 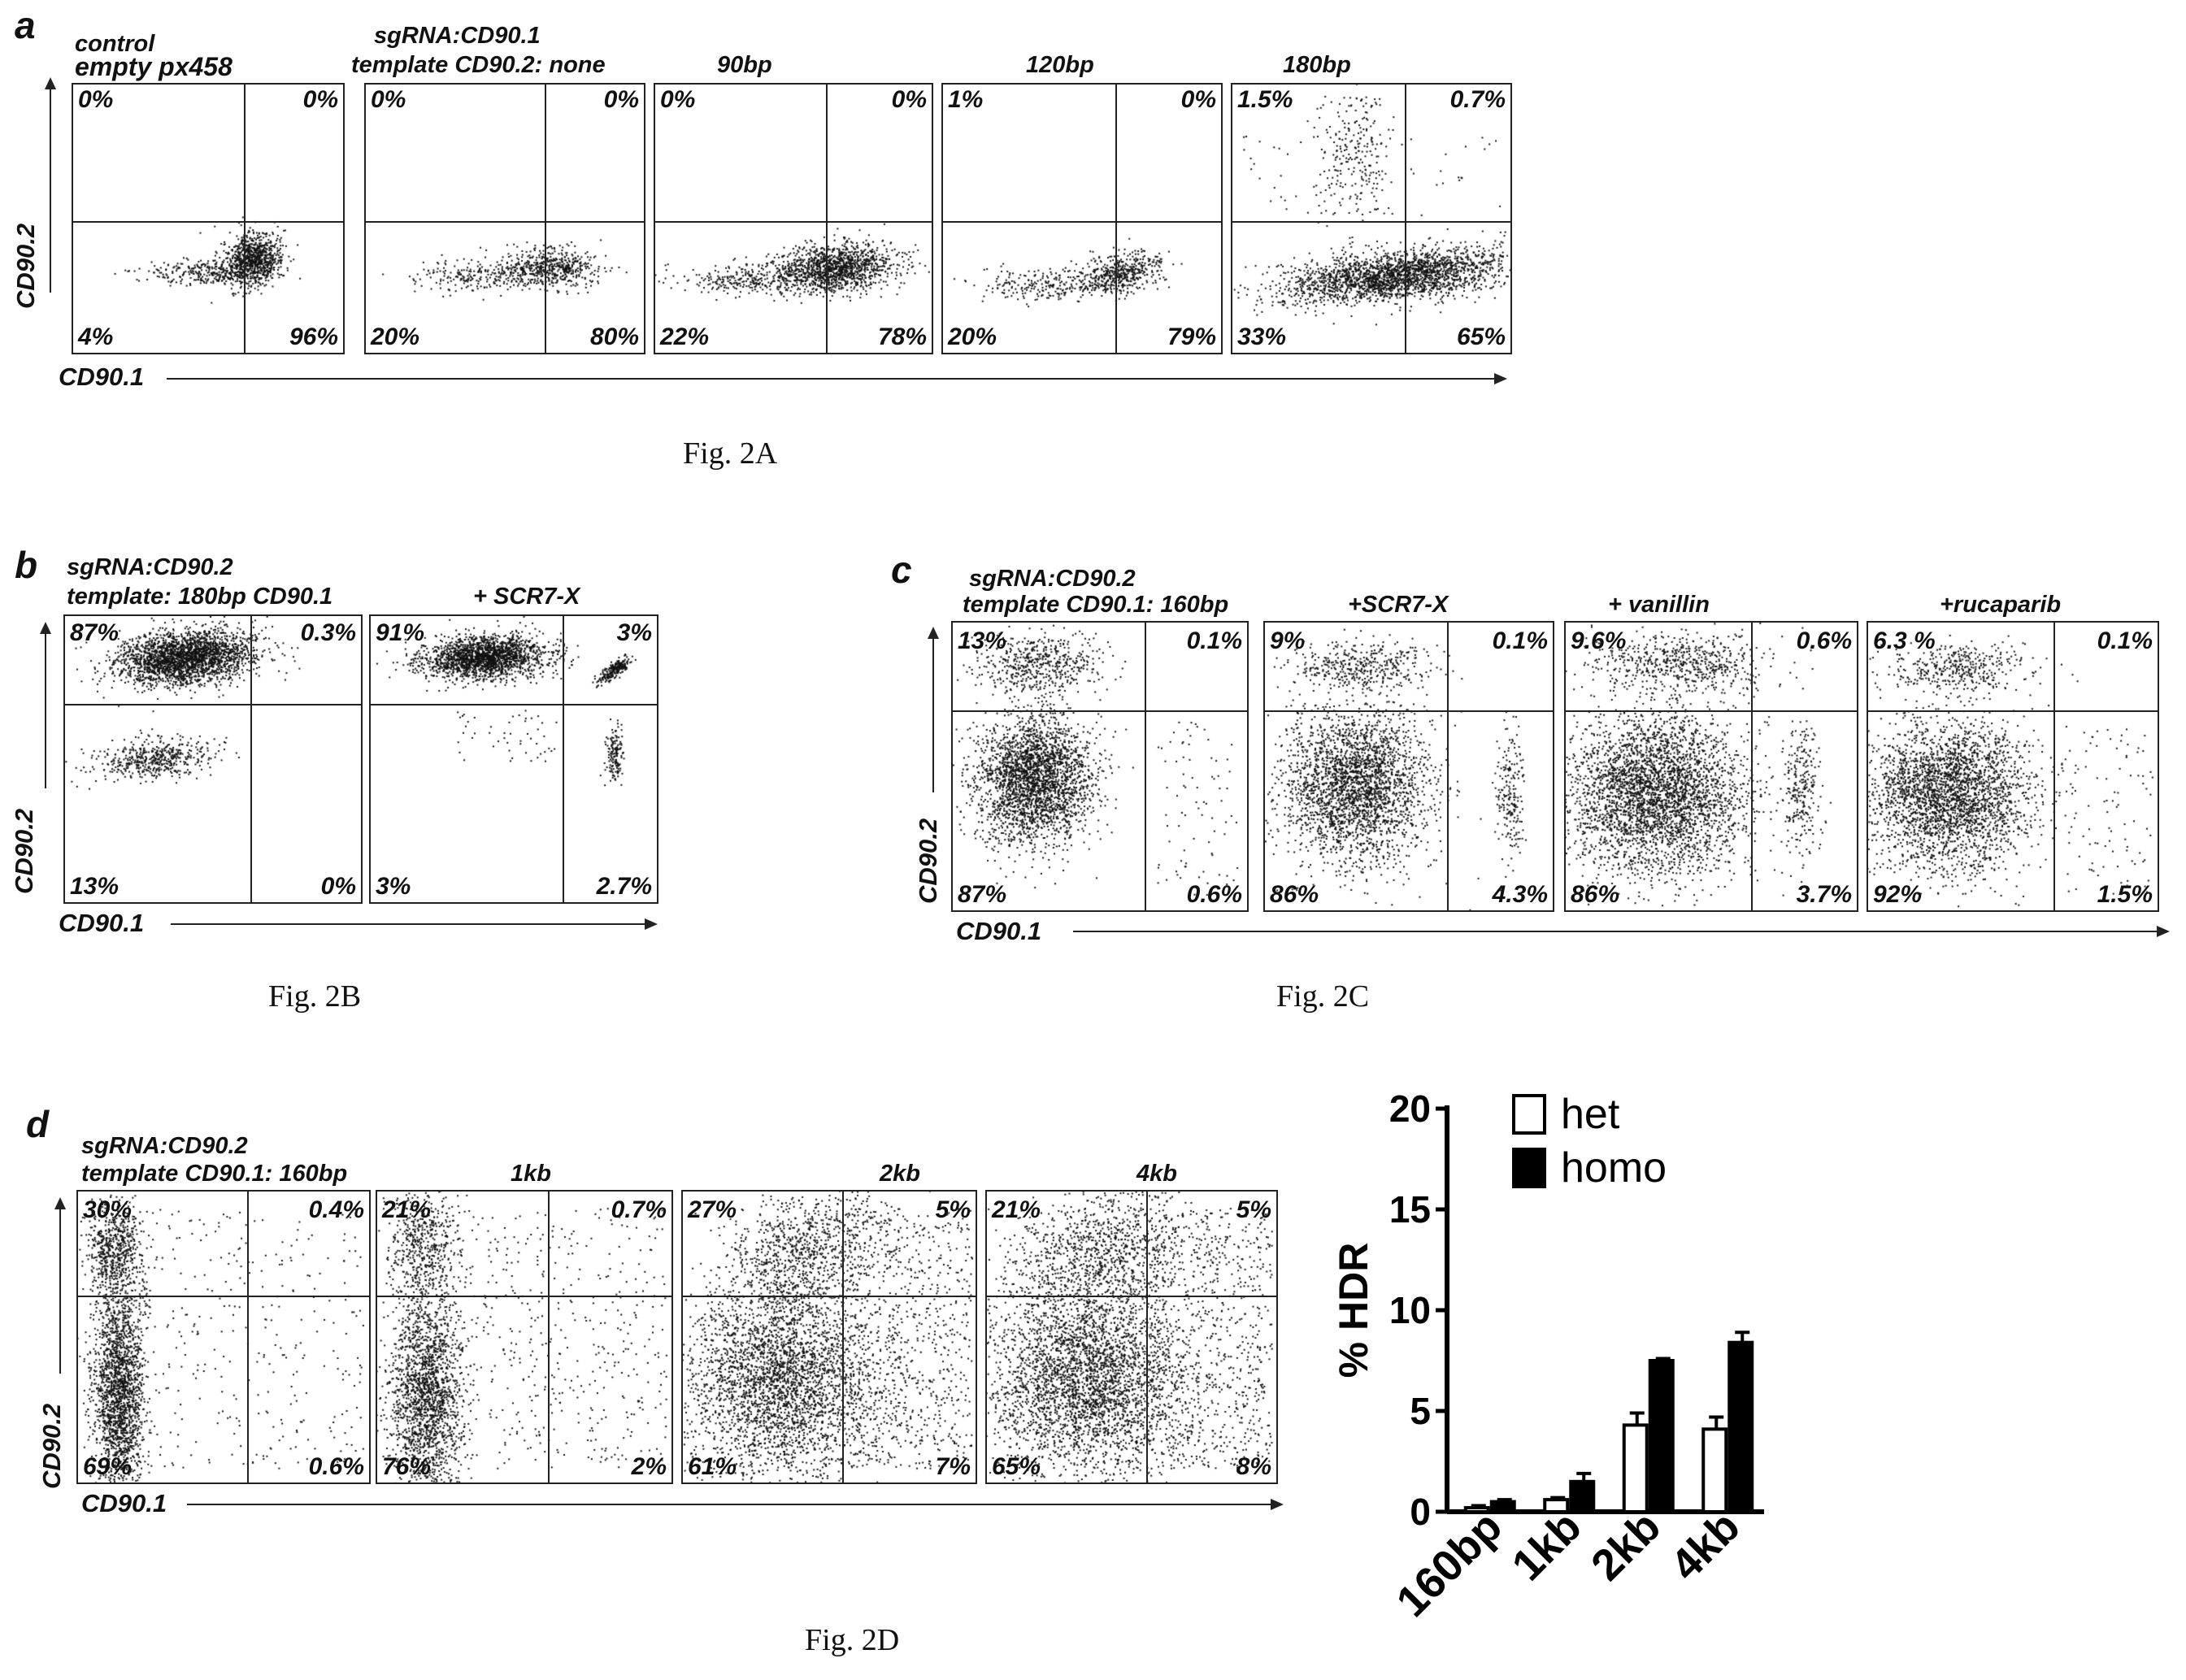 What do you see at coordinates (313, 336) in the screenshot?
I see `quadrant-lower-right-percent: 96%` at bounding box center [313, 336].